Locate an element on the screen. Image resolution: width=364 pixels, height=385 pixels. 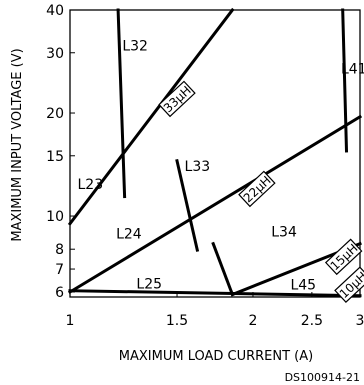
region-label: L23 is located at coordinates (91, 185).